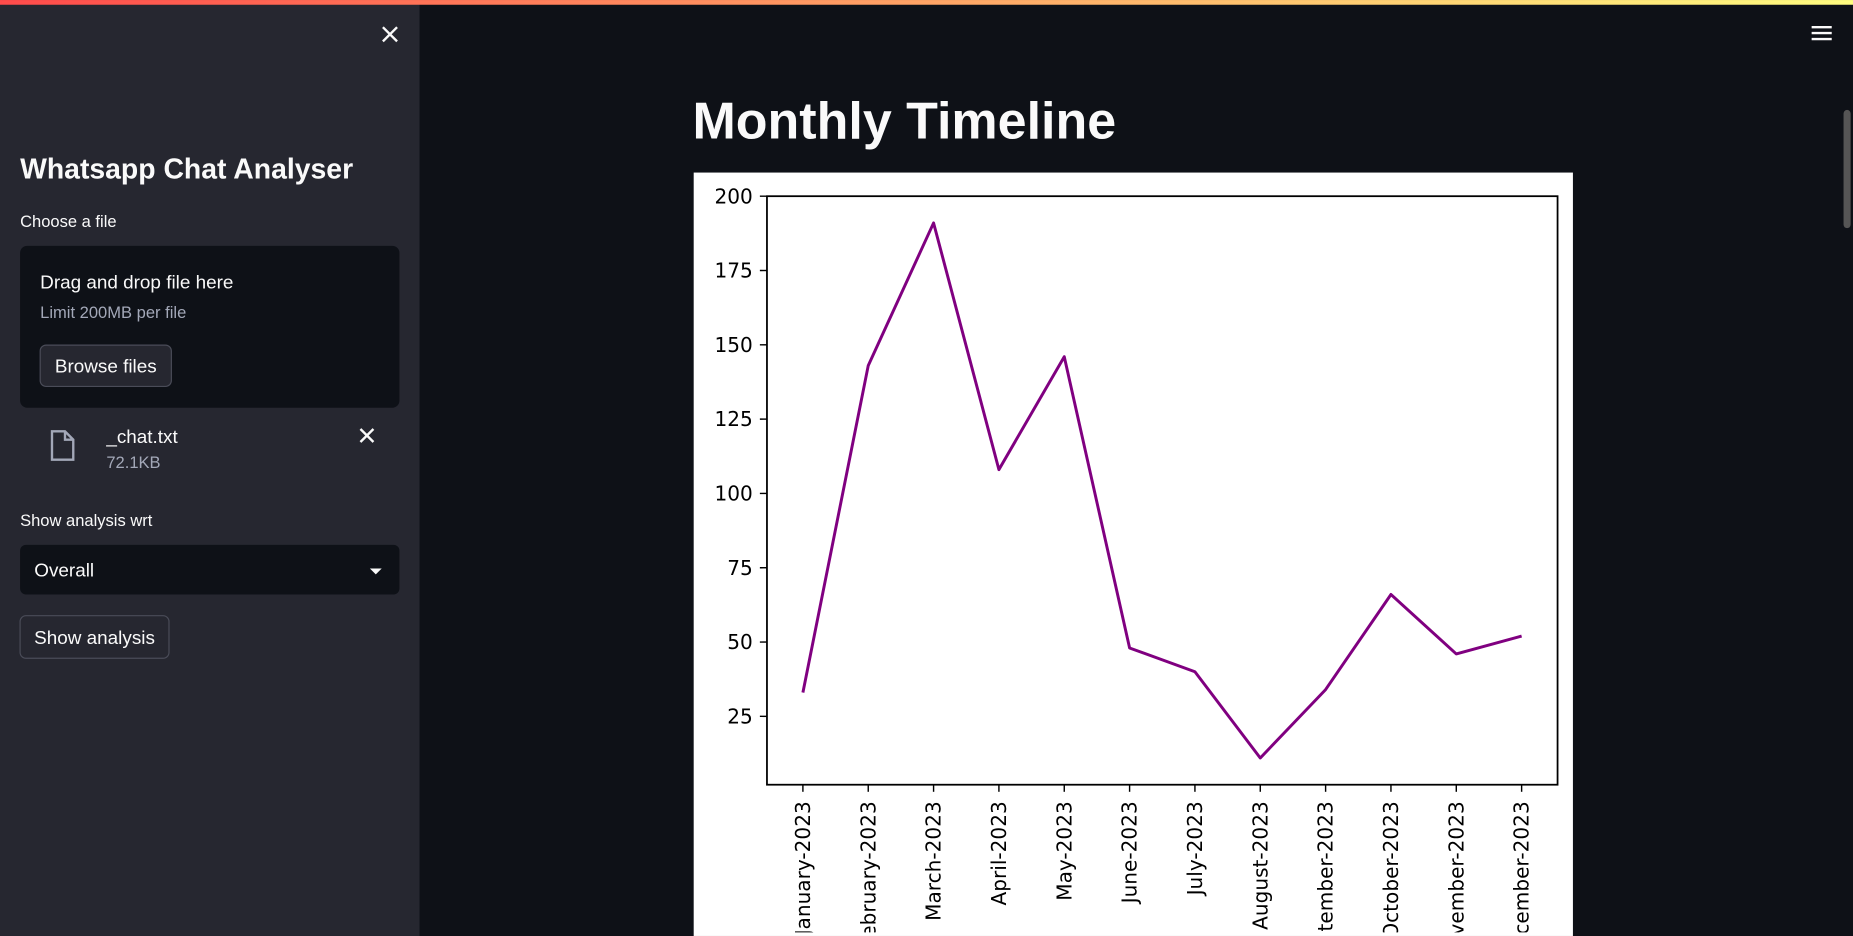 This screenshot has width=1853, height=936. I want to click on select-box, so click(210, 569).